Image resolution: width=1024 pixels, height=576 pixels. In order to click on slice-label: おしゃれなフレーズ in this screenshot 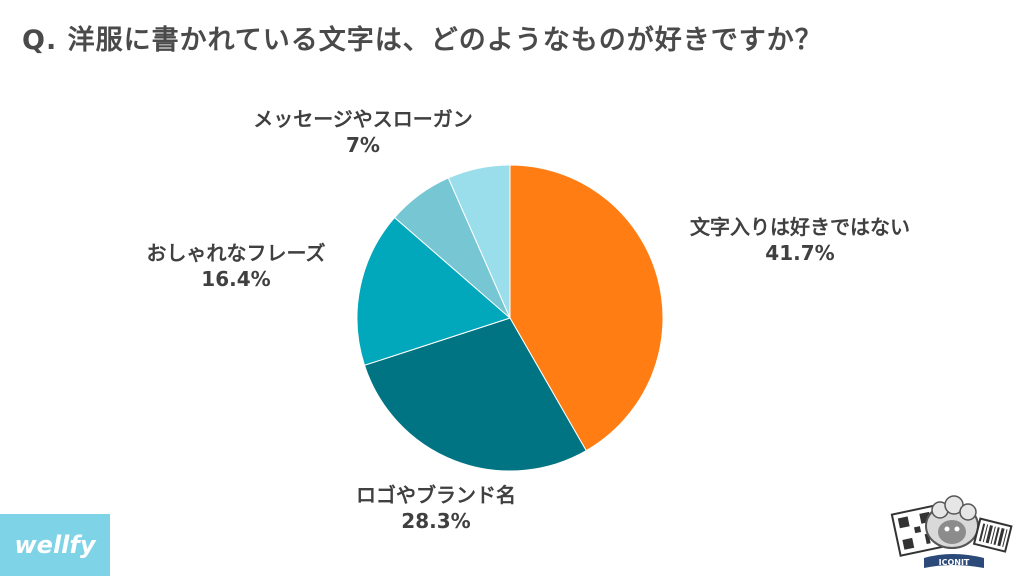, I will do `click(236, 253)`.